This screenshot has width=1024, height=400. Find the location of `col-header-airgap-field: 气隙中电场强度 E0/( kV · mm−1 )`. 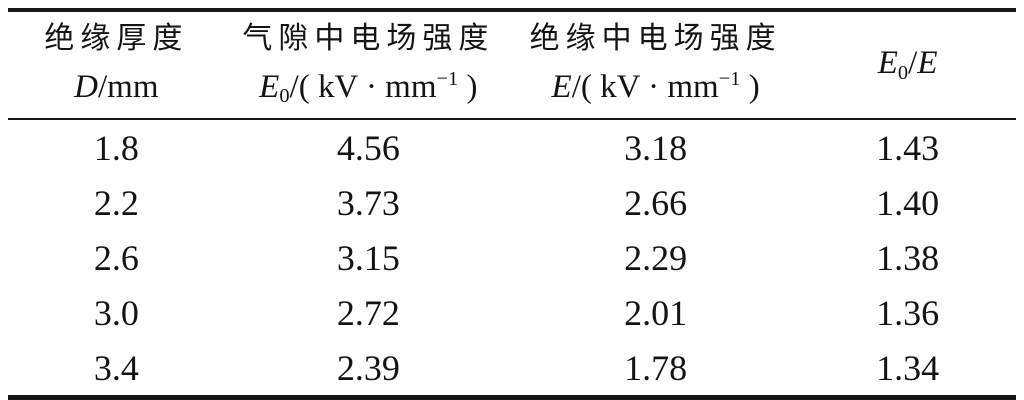

col-header-airgap-field: 气隙中电场强度 E0/( kV · mm−1 ) is located at coordinates (368, 64).